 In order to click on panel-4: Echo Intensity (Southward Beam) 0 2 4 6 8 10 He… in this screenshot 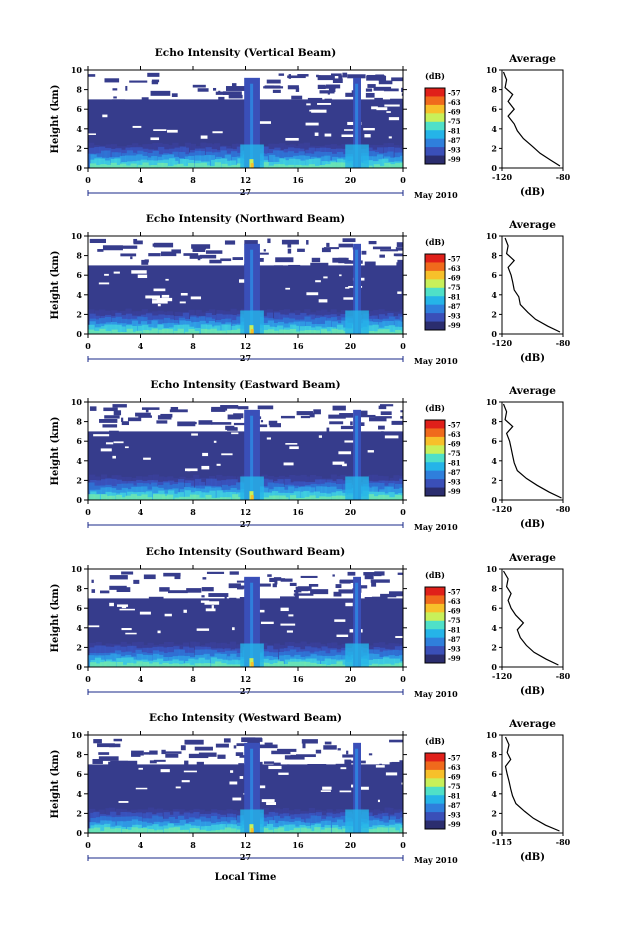, I will do `click(310, 622)`.